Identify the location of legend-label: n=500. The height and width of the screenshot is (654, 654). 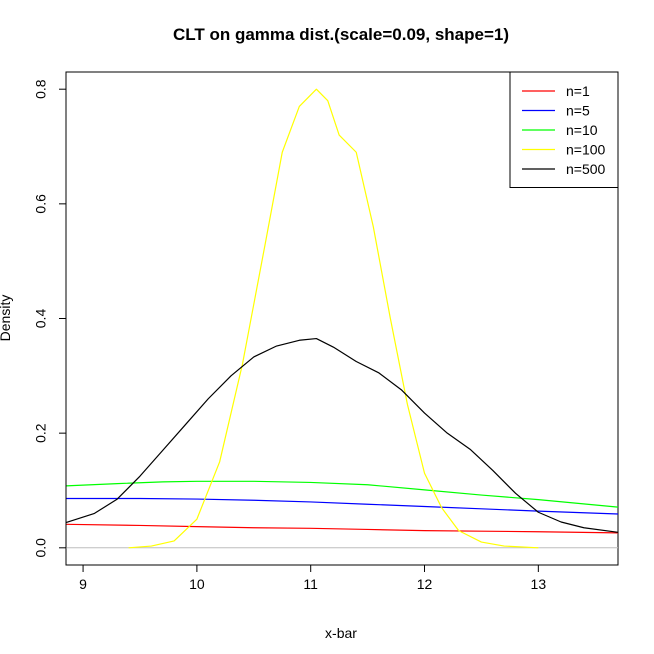
(586, 169).